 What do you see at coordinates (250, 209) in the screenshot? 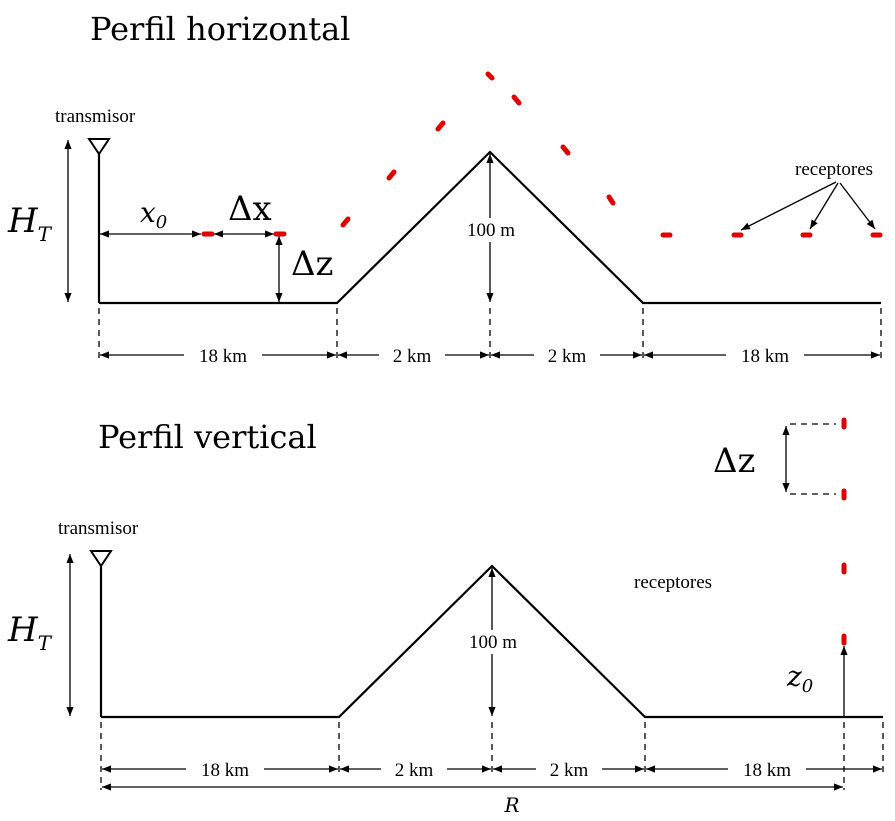
I see `delta-x-label: Δx` at bounding box center [250, 209].